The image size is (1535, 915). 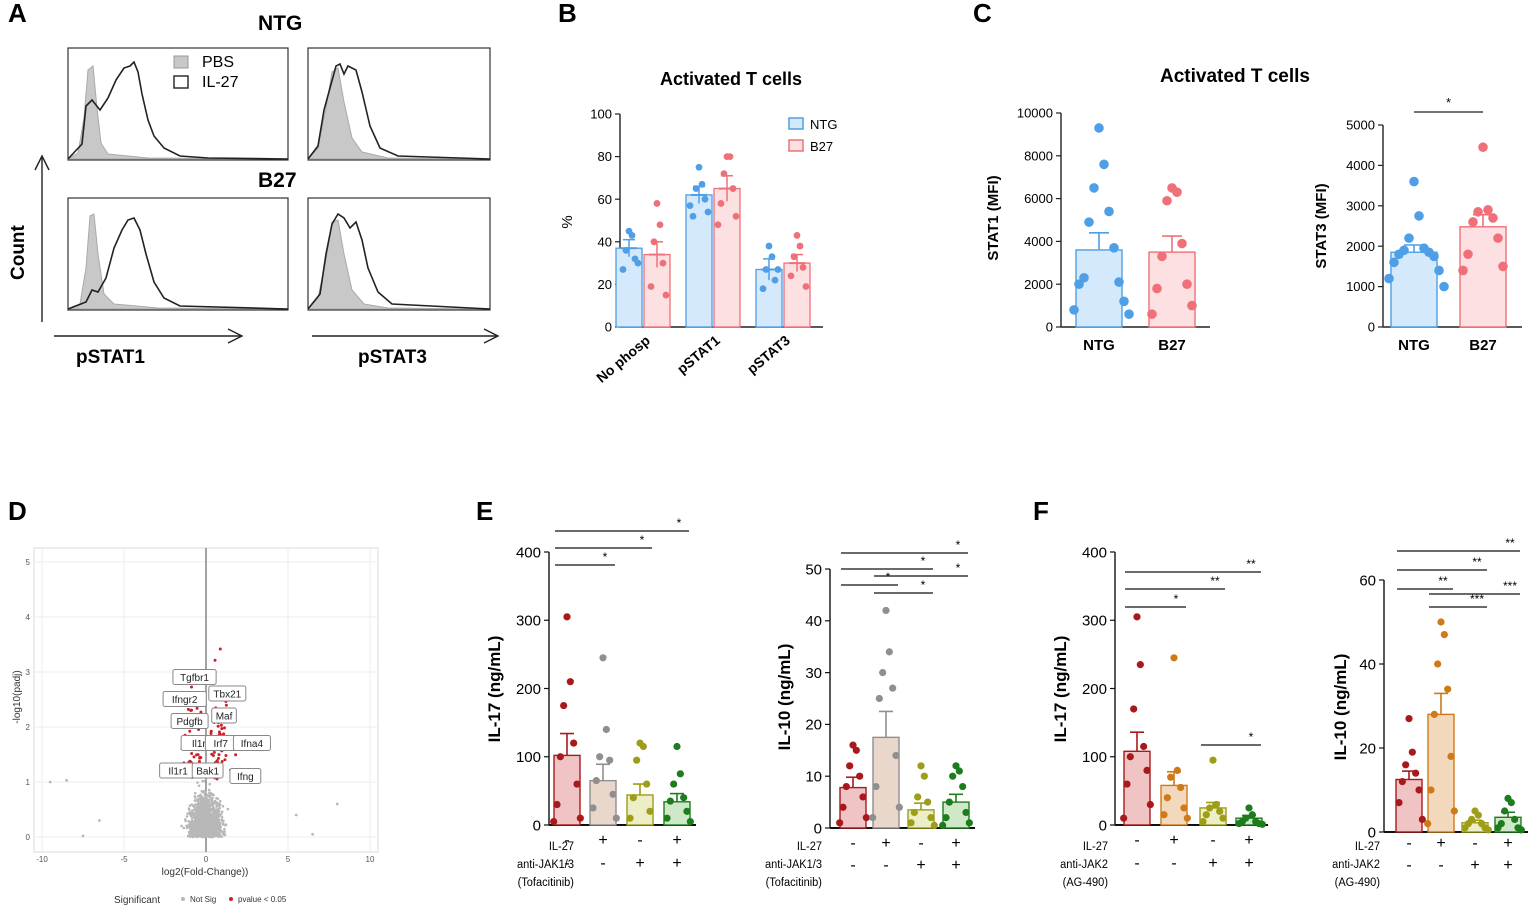 What do you see at coordinates (220, 82) in the screenshot?
I see `legend-label-il27: IL-27` at bounding box center [220, 82].